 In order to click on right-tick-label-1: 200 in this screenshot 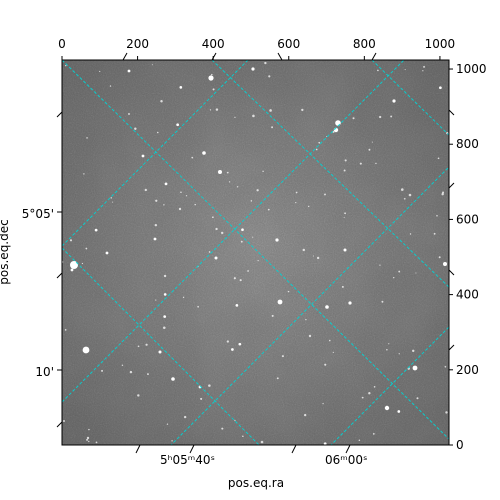, I will do `click(467, 370)`.